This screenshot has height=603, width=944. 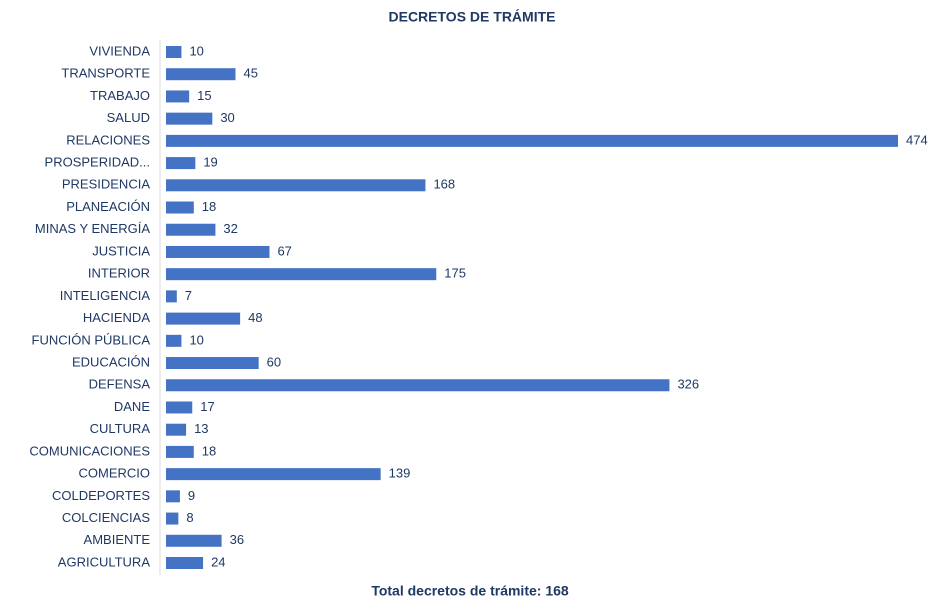 I want to click on y-tick-label: DANE, so click(x=132, y=406).